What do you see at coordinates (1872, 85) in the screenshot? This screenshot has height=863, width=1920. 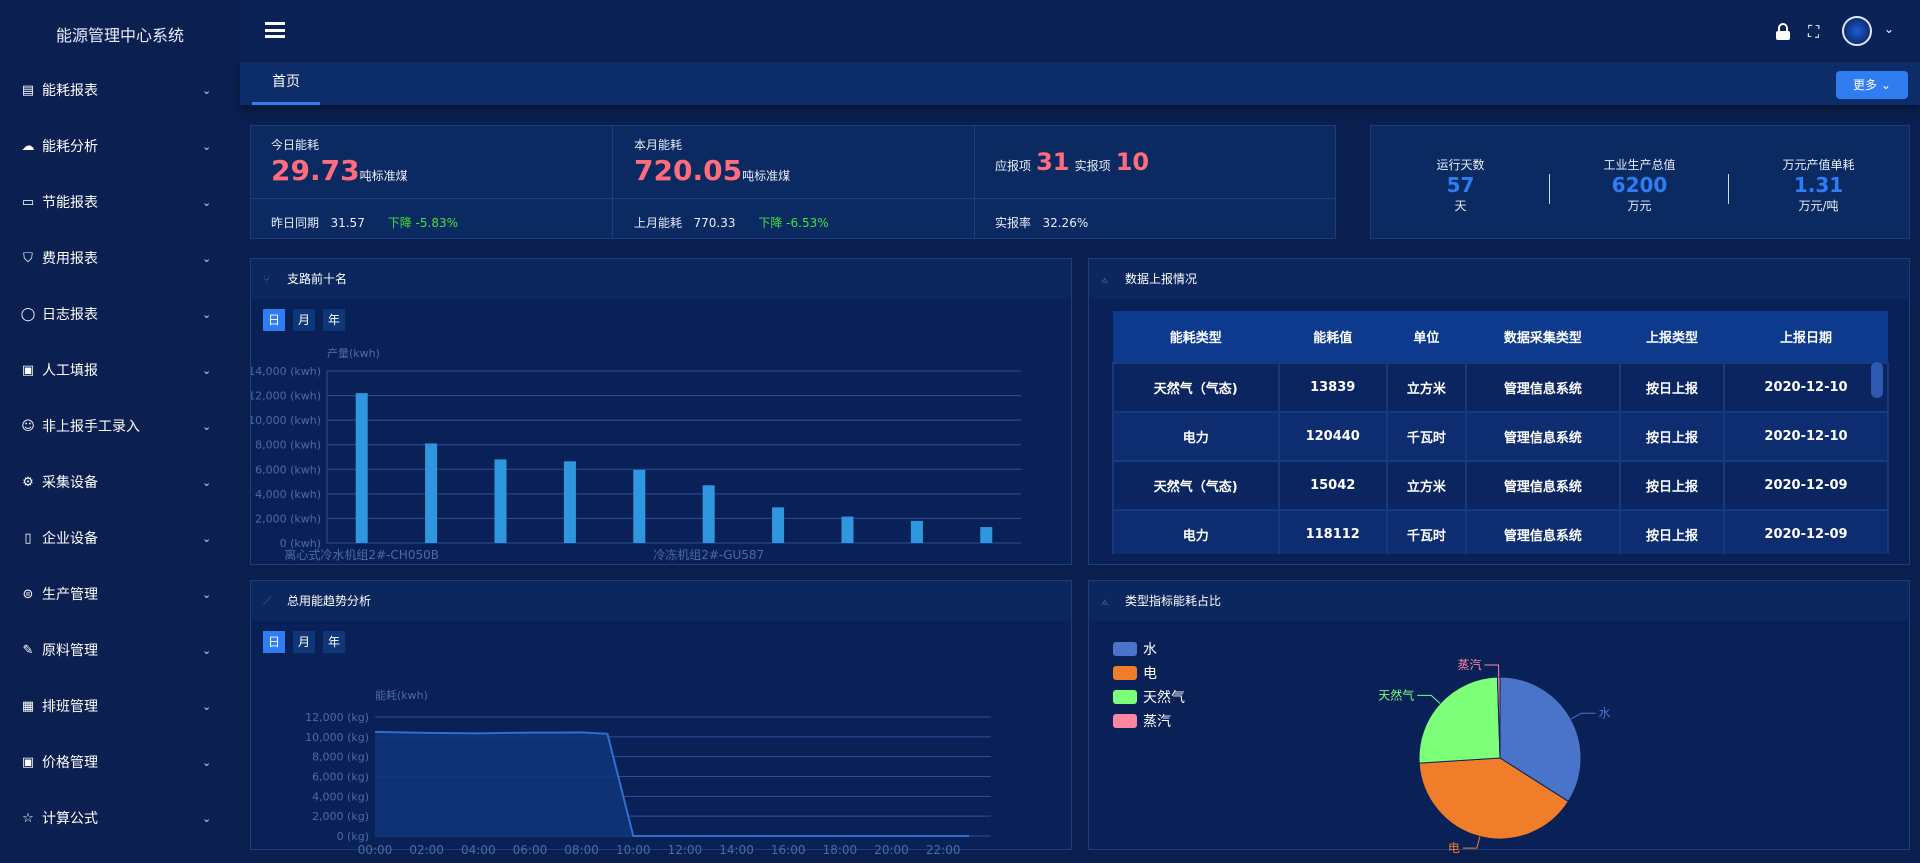 I see `more-button: 更多 ⌄` at bounding box center [1872, 85].